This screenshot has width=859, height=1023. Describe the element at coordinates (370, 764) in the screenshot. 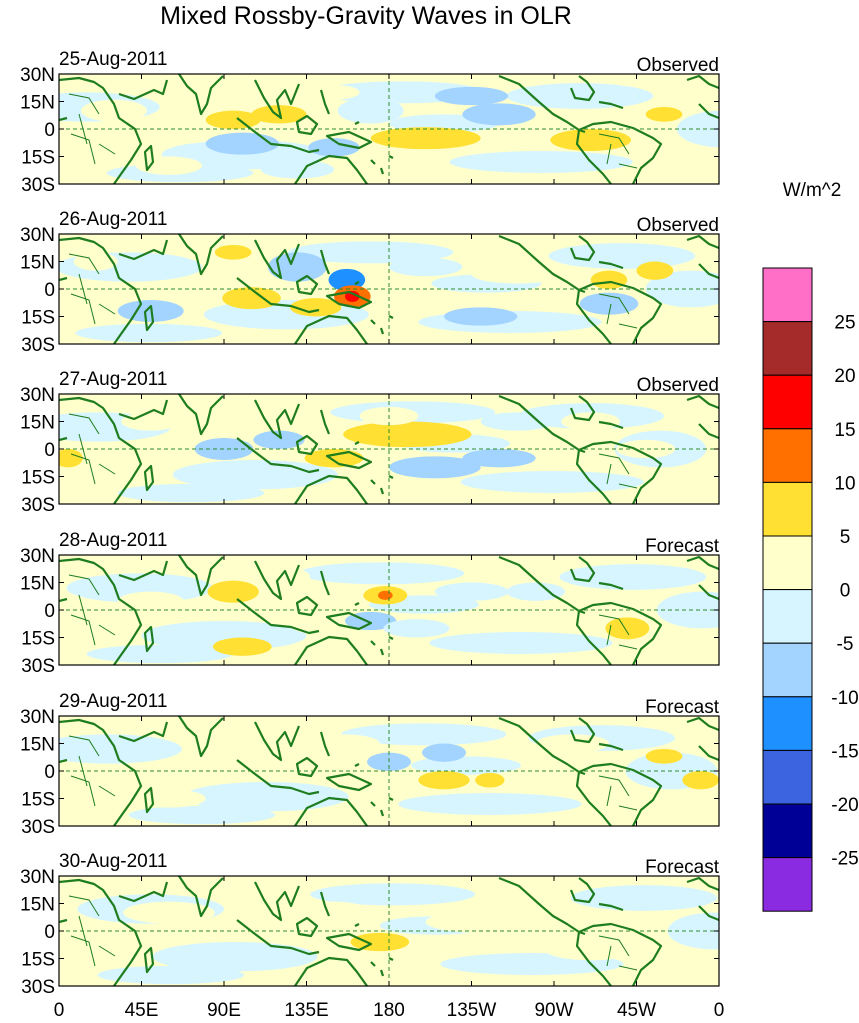

I see `map-panel: 29-Aug-2011 Forecast 30N 15N 0 15S 30S` at that location.